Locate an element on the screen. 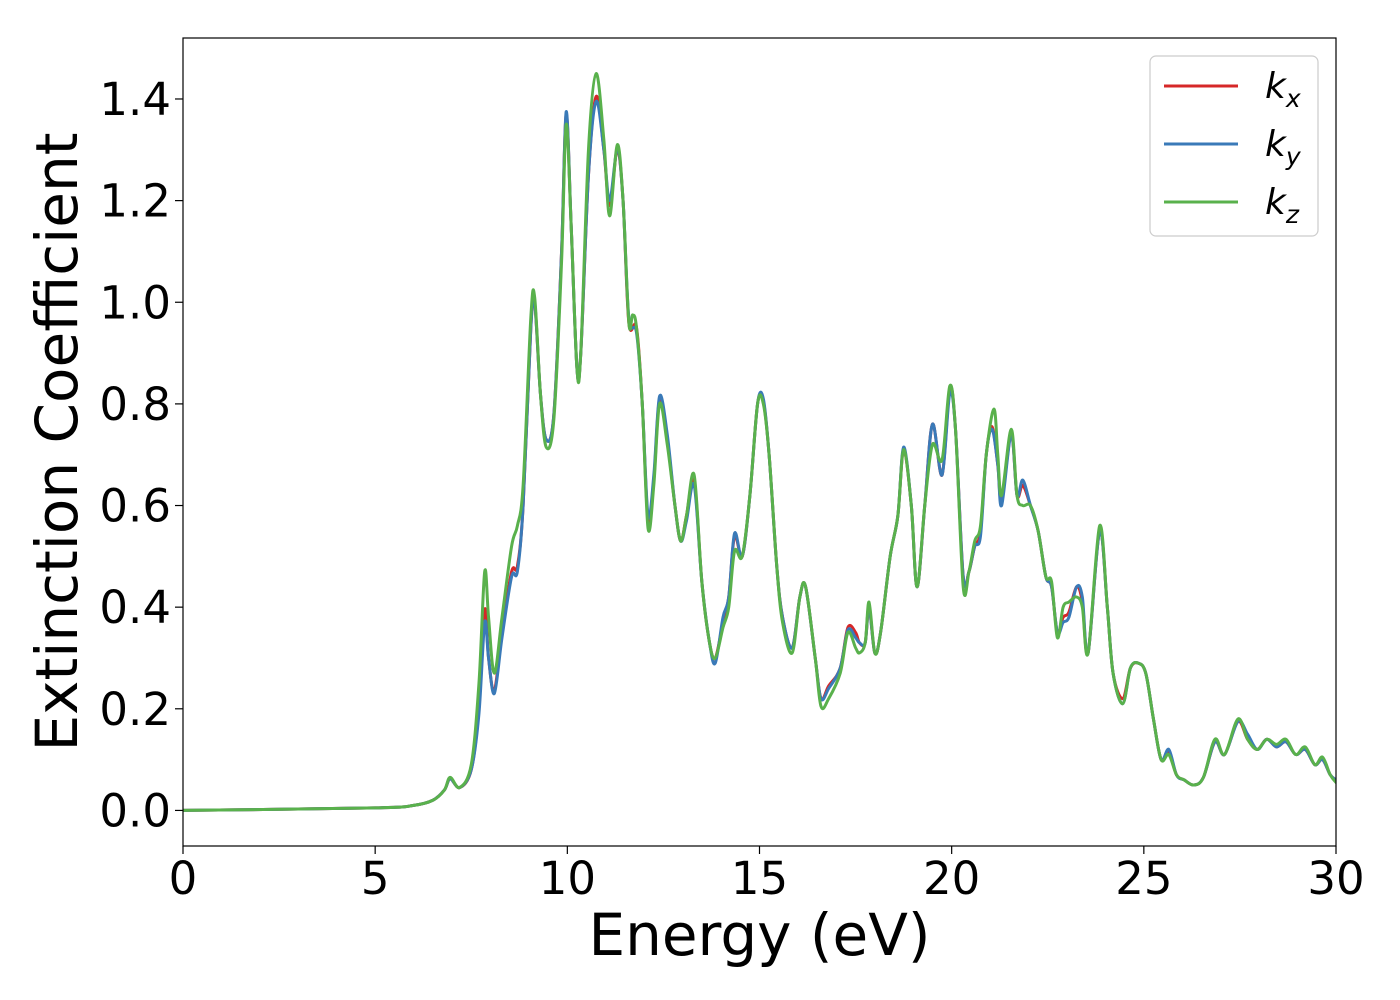  x-tick-label: 10 is located at coordinates (567, 878).